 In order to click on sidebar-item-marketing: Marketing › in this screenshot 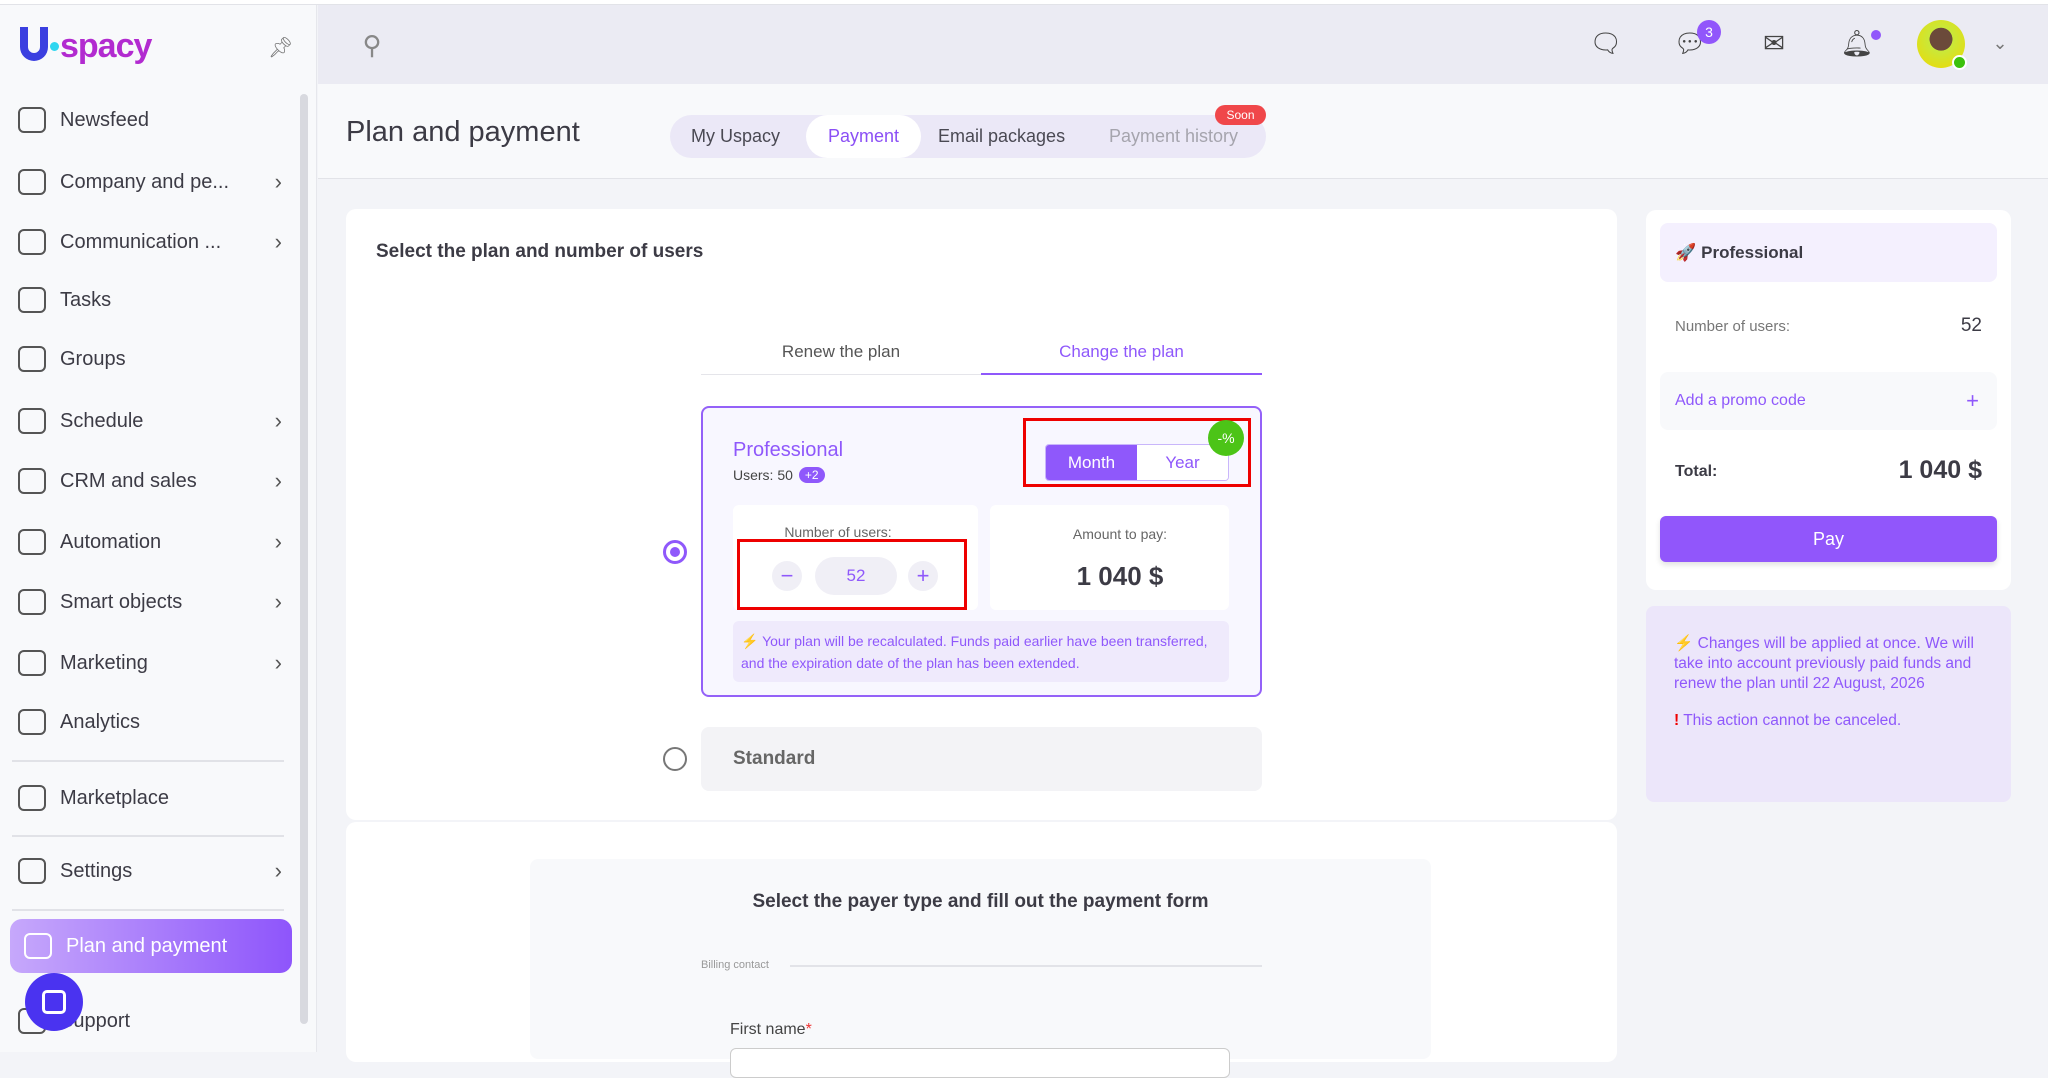, I will do `click(153, 663)`.